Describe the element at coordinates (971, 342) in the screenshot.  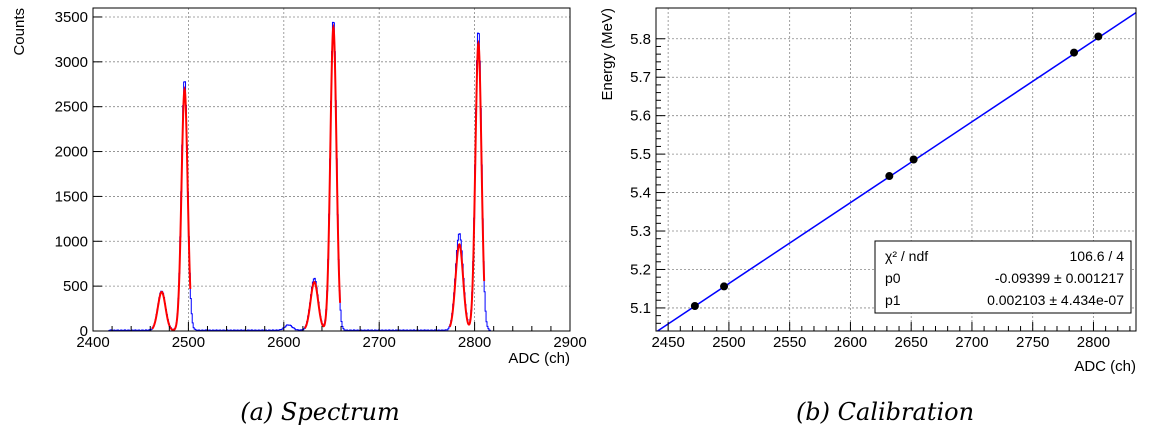
I see `calibration-x-tick-label: 2700` at that location.